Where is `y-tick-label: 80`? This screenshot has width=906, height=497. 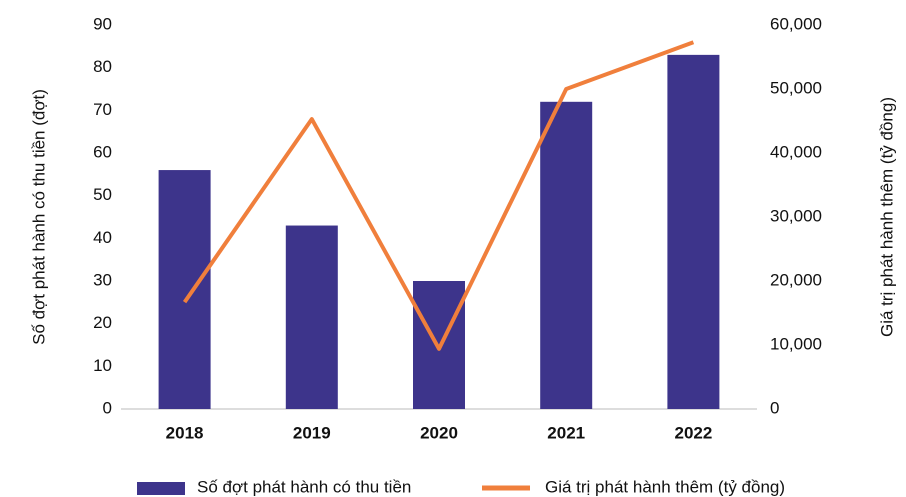 y-tick-label: 80 is located at coordinates (102, 66).